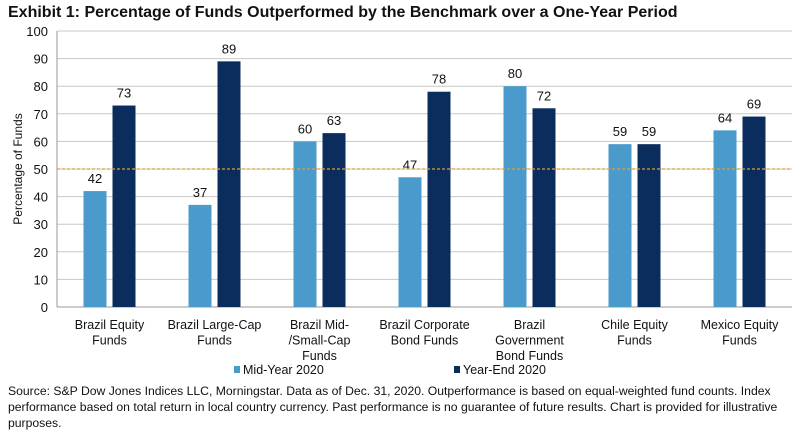 Image resolution: width=800 pixels, height=440 pixels. I want to click on data-label: 72, so click(544, 95).